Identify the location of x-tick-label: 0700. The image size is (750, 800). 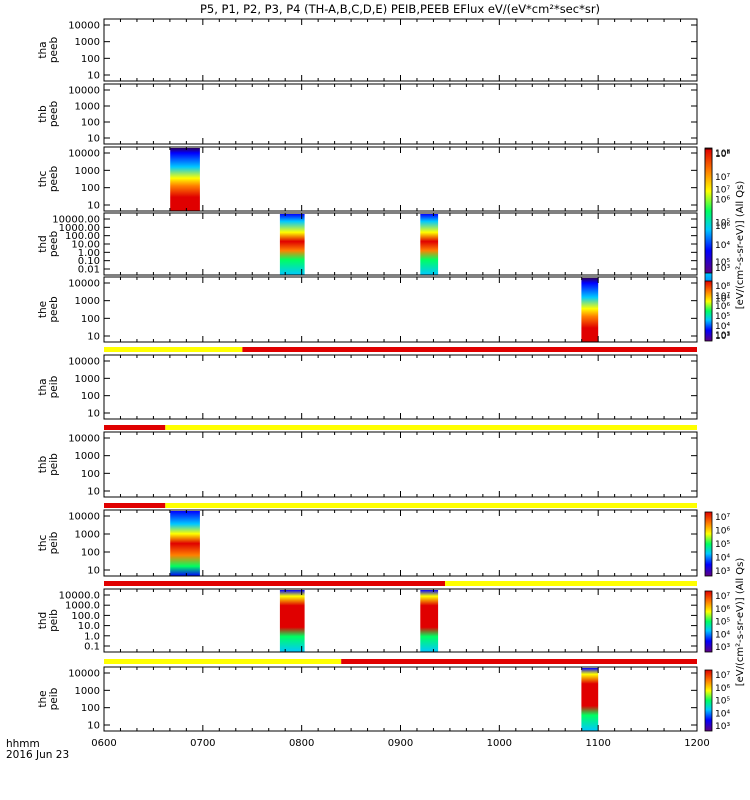
(202, 743).